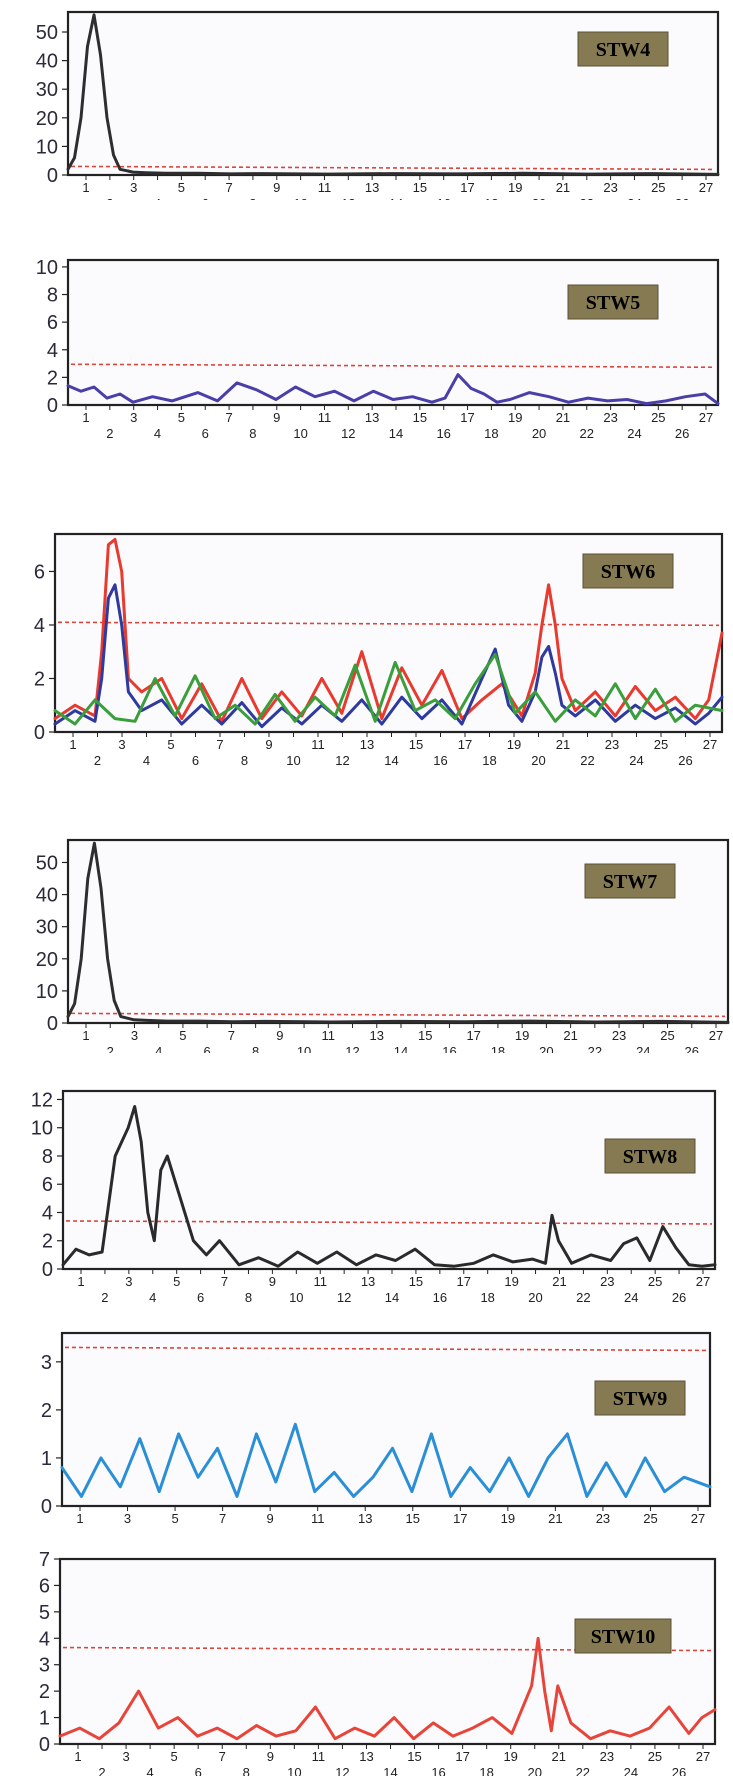 This screenshot has width=733, height=1776. Describe the element at coordinates (47, 33) in the screenshot. I see `y-tick-label: 50` at that location.